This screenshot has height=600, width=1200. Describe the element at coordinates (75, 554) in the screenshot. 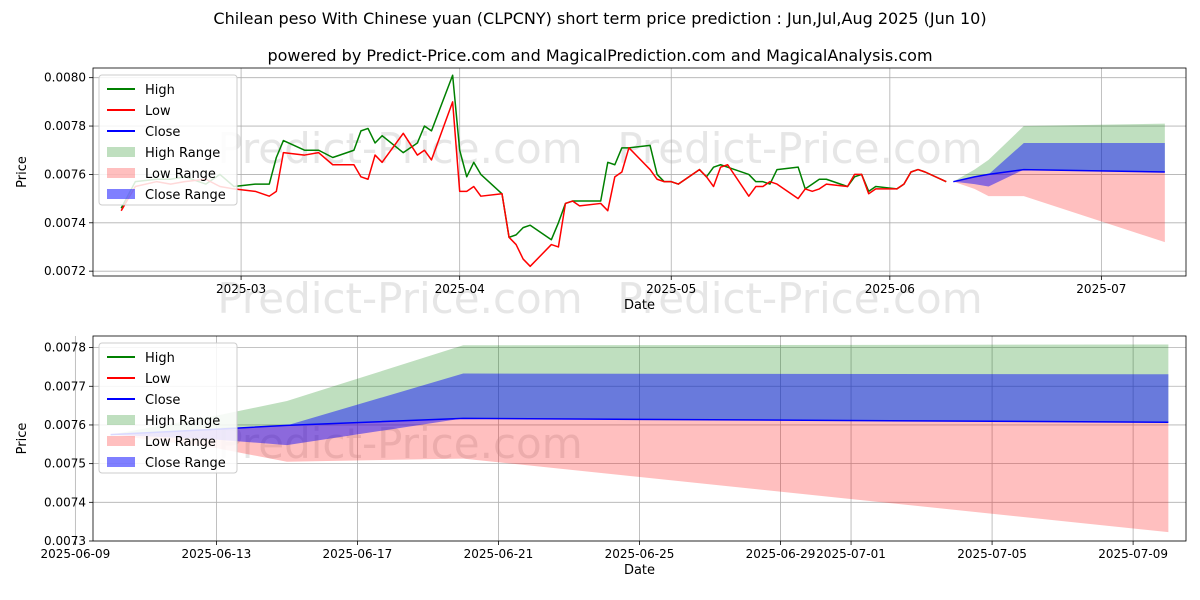

I see `x-tick-label: 2025-06-09` at that location.